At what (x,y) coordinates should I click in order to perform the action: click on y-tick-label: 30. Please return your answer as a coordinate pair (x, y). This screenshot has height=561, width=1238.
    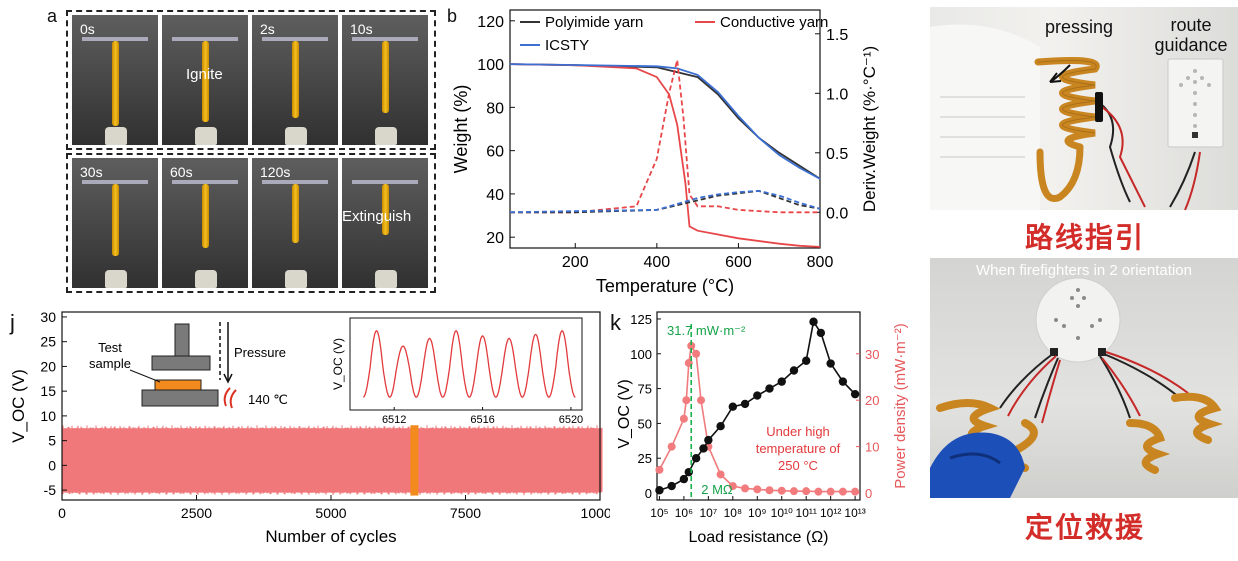
    Looking at the image, I should click on (48, 317).